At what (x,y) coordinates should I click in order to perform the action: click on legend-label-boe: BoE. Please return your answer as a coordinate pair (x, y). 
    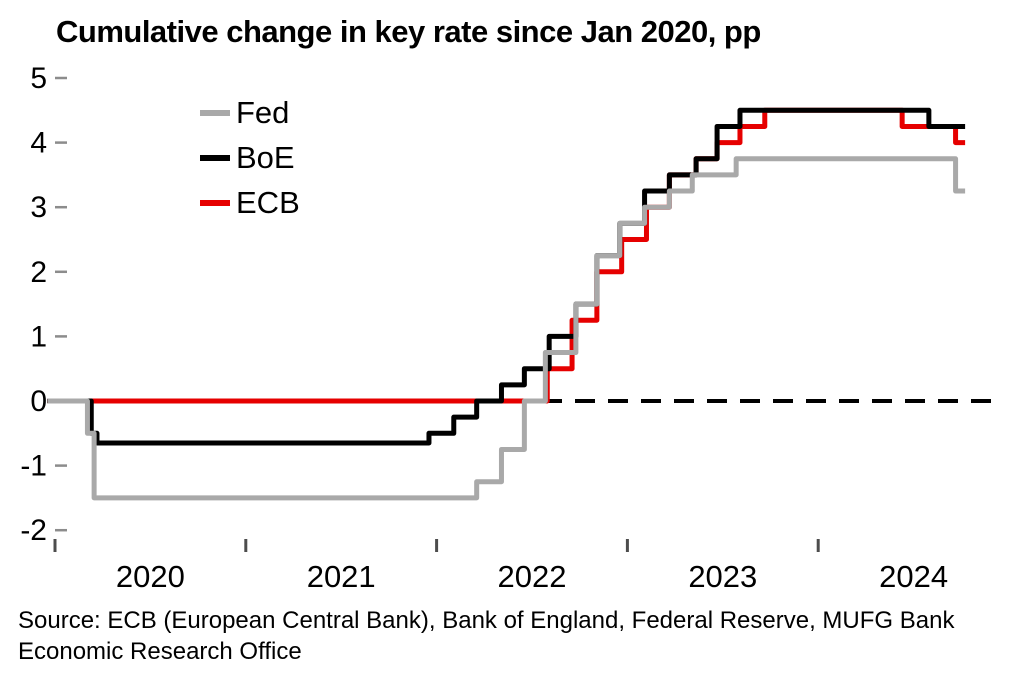
    Looking at the image, I should click on (265, 157).